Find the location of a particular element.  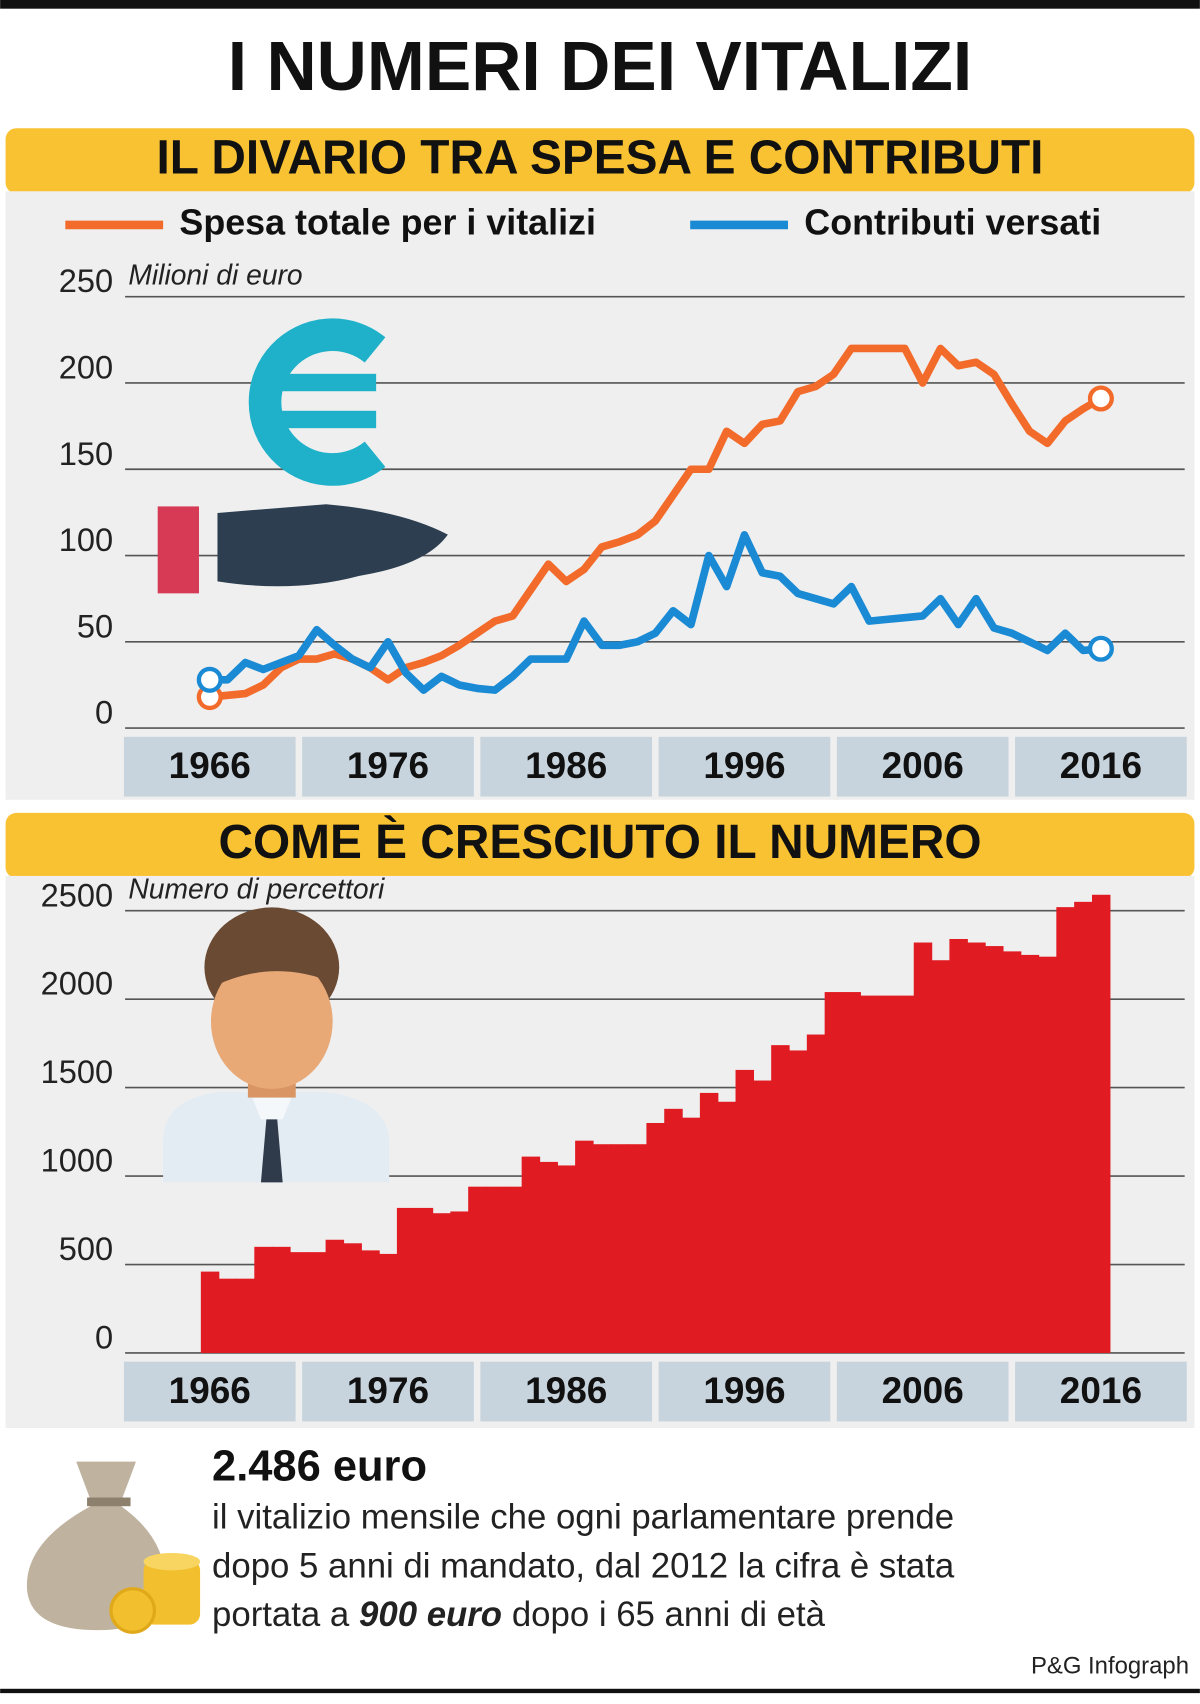

hand is located at coordinates (332, 545).